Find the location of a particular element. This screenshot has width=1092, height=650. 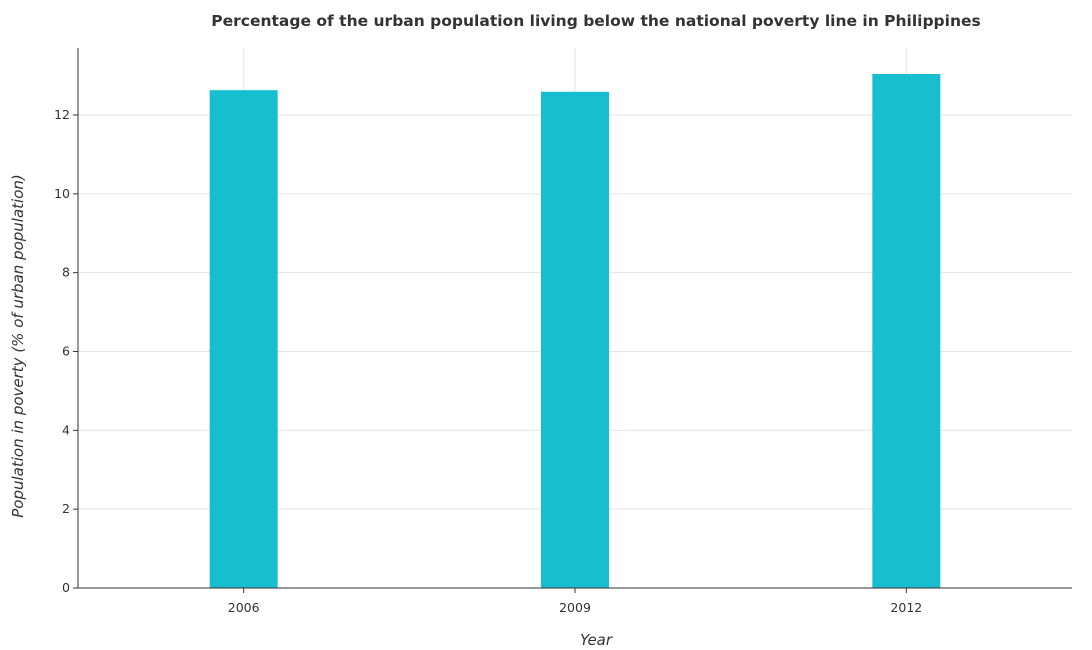

x-tick-label: 2009 is located at coordinates (575, 607).